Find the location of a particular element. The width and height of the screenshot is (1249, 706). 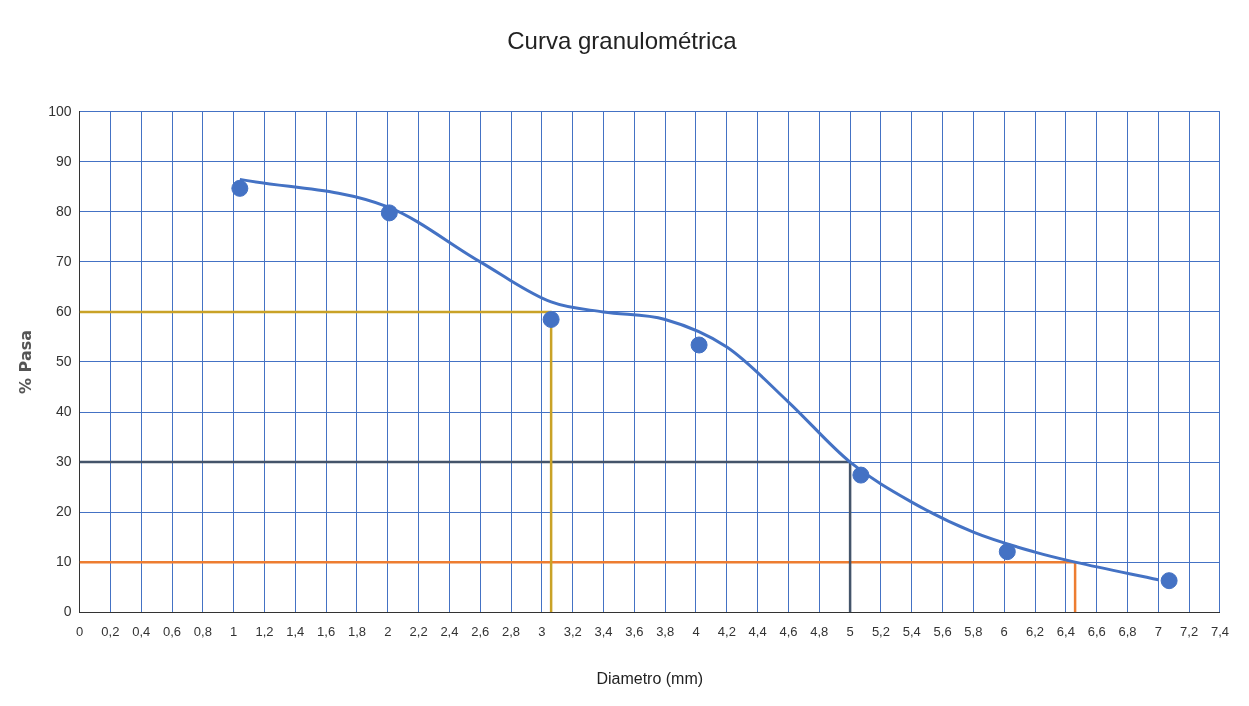

x-tick-label: 1,8 is located at coordinates (356, 631).